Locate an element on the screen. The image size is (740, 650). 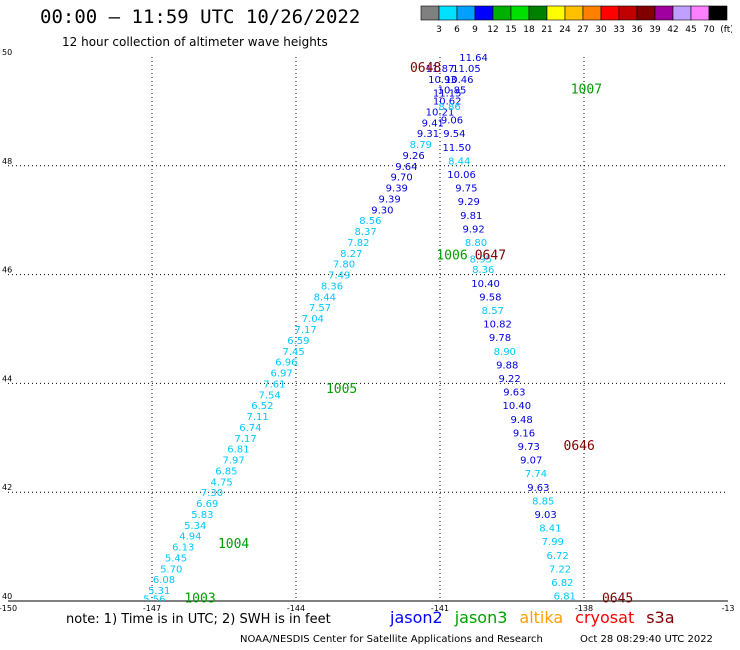
wave-height-label: 7.17 is located at coordinates (245, 439).